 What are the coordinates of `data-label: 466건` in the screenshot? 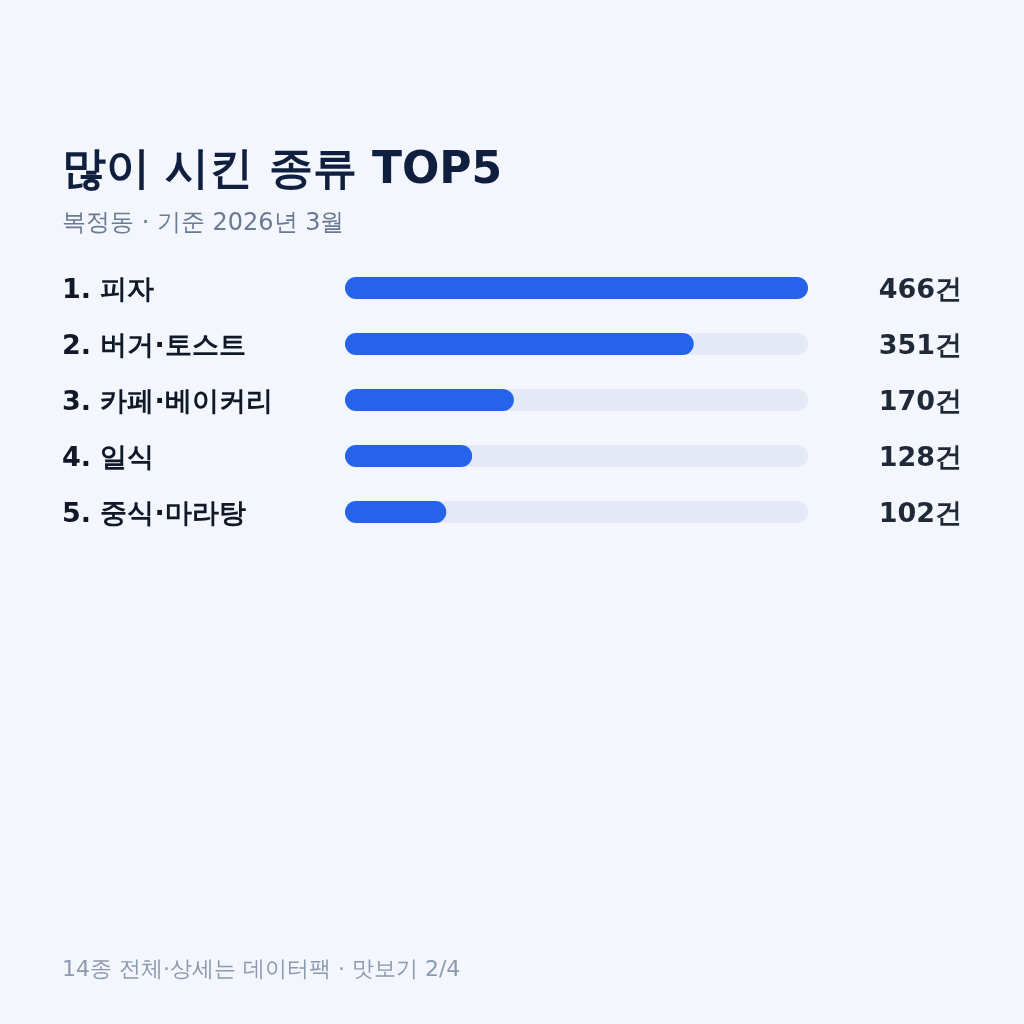 It's located at (920, 288).